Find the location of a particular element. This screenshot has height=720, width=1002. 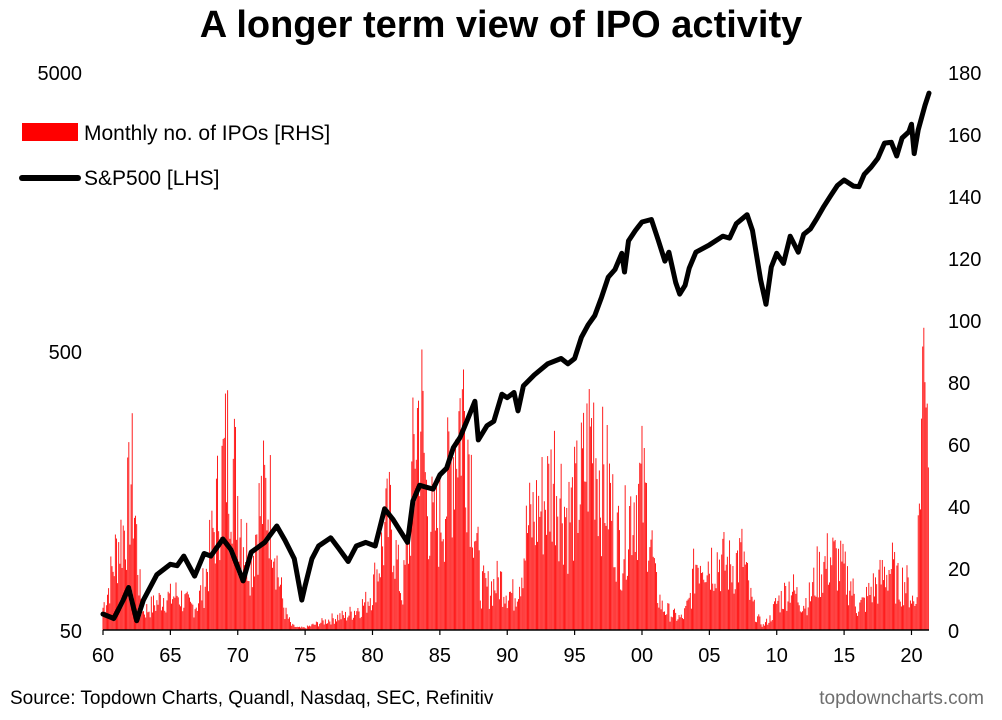

right-tick-label: 160 is located at coordinates (964, 136).